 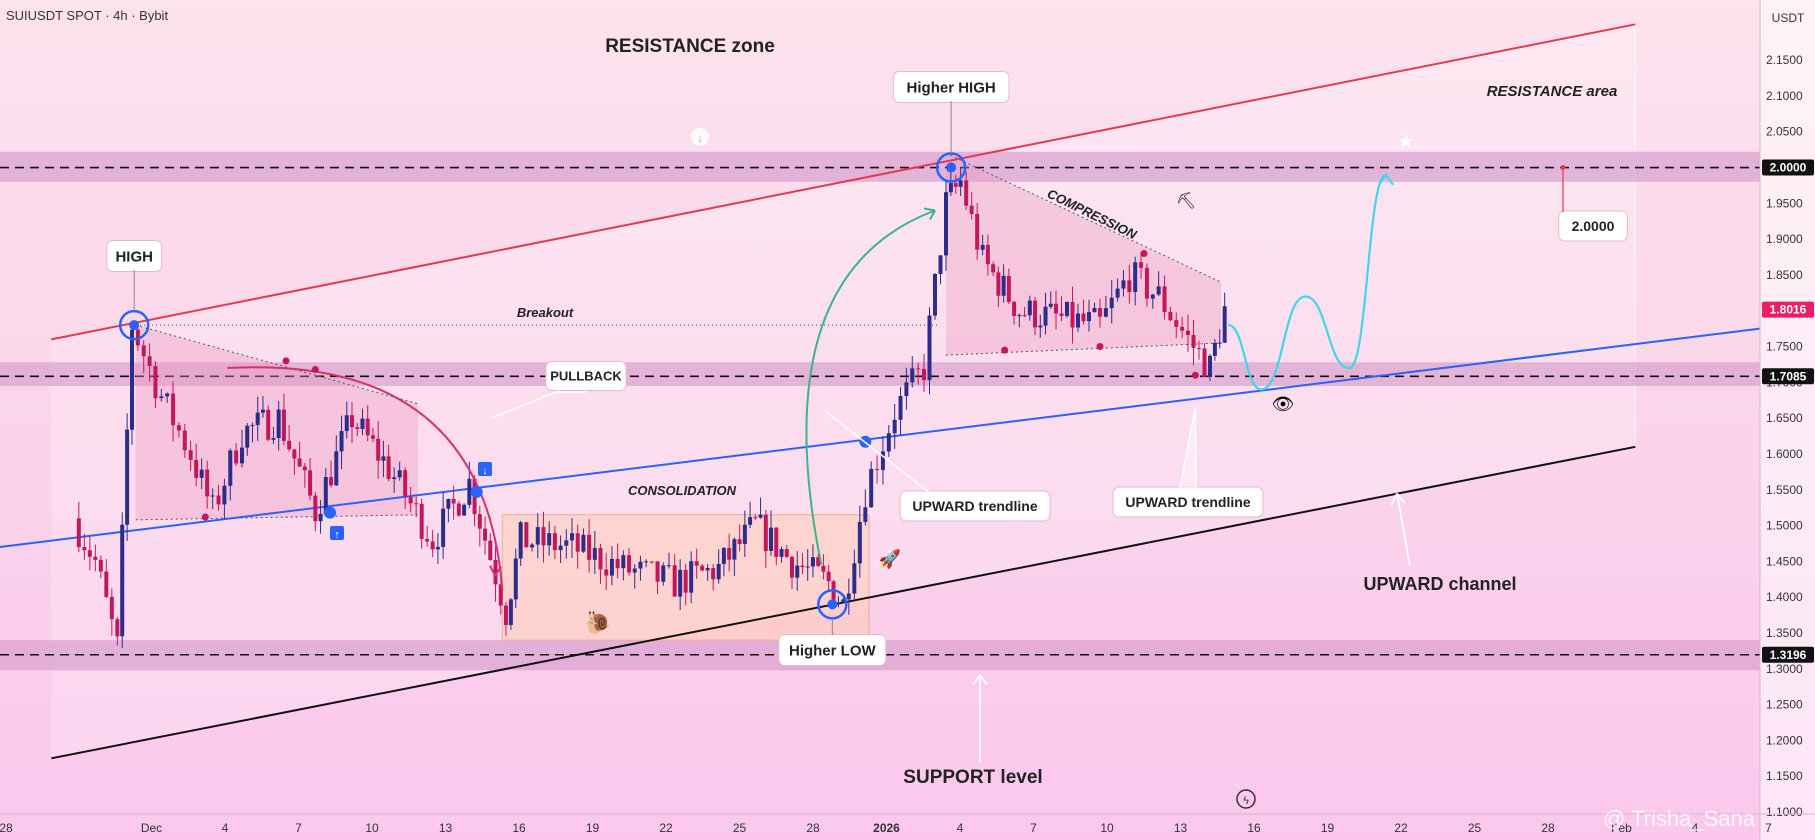 What do you see at coordinates (890, 558) in the screenshot?
I see `rocket-icon: 🚀` at bounding box center [890, 558].